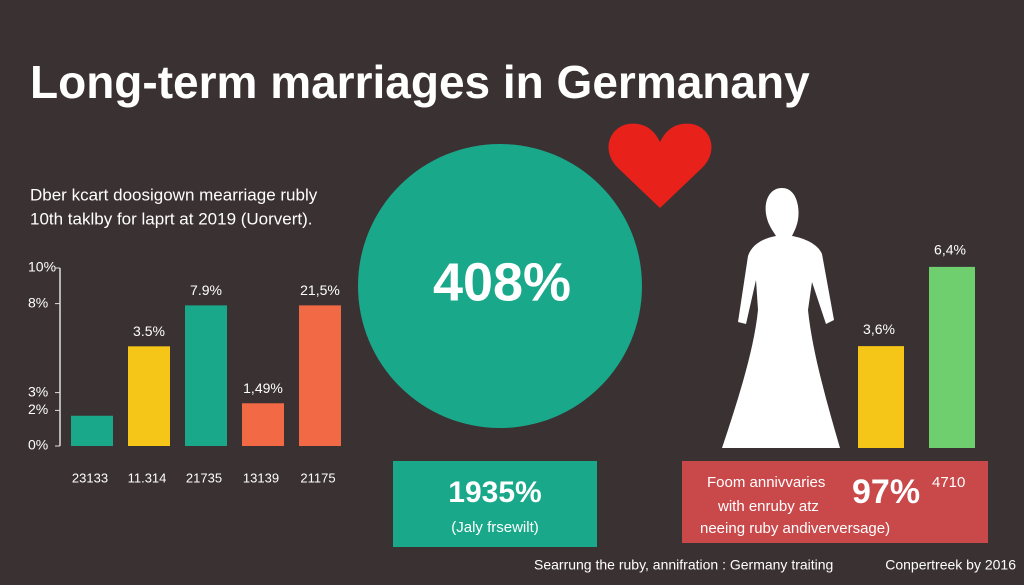 The image size is (1024, 585). I want to click on subtitle: Dber kcart doosigown mearriage rubly, so click(174, 194).